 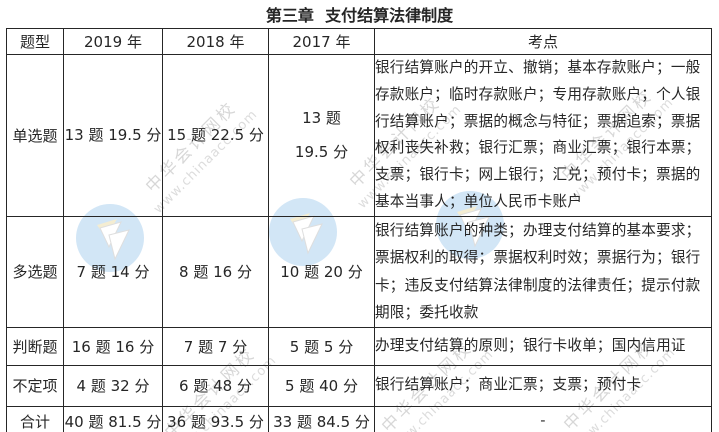 I want to click on col-header-2018: 2018 年, so click(x=215, y=41).